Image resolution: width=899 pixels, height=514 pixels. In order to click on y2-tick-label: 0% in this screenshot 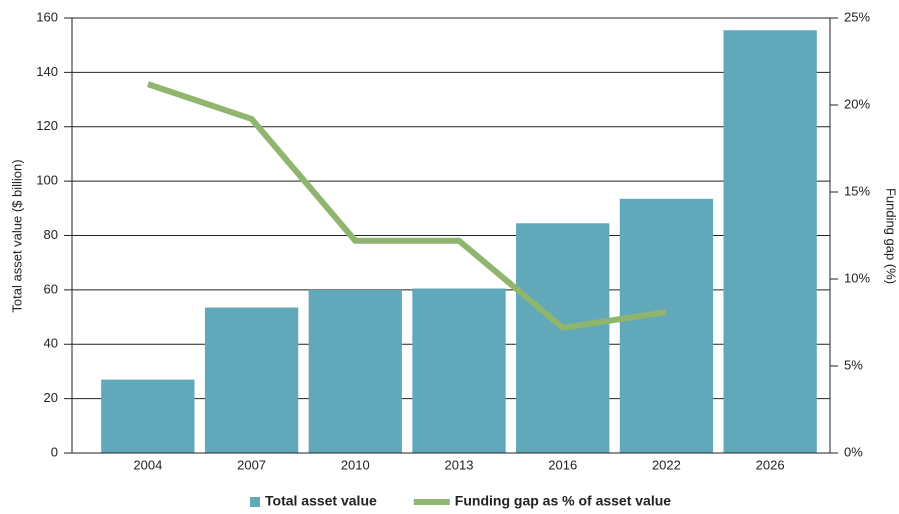, I will do `click(853, 451)`.